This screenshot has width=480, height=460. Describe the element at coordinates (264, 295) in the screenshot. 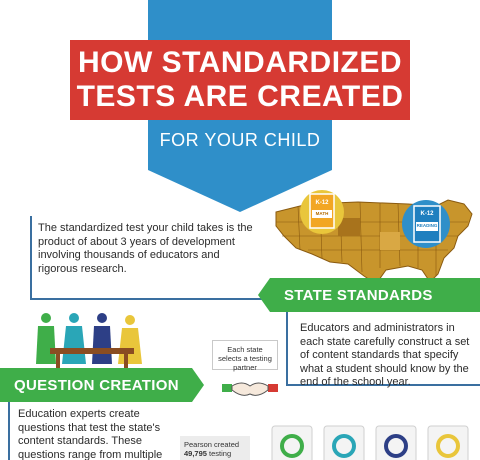

I see `state-standards-banner-tail` at that location.